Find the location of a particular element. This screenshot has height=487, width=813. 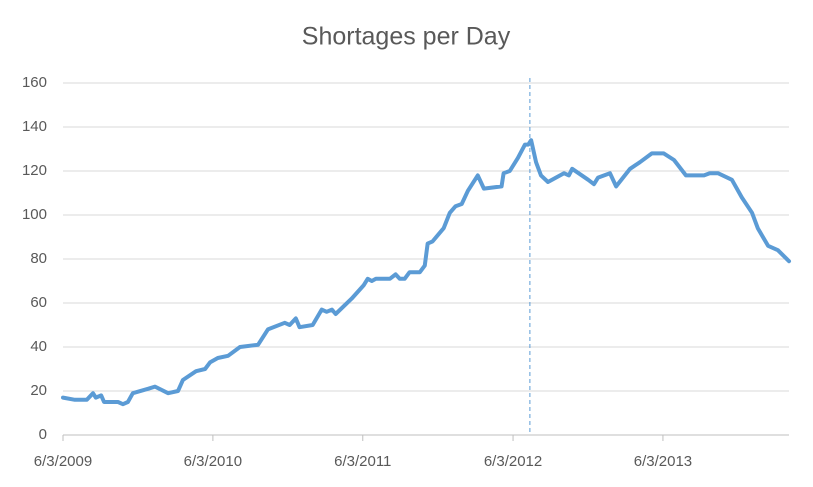

y-tick-label: 80 is located at coordinates (38, 258).